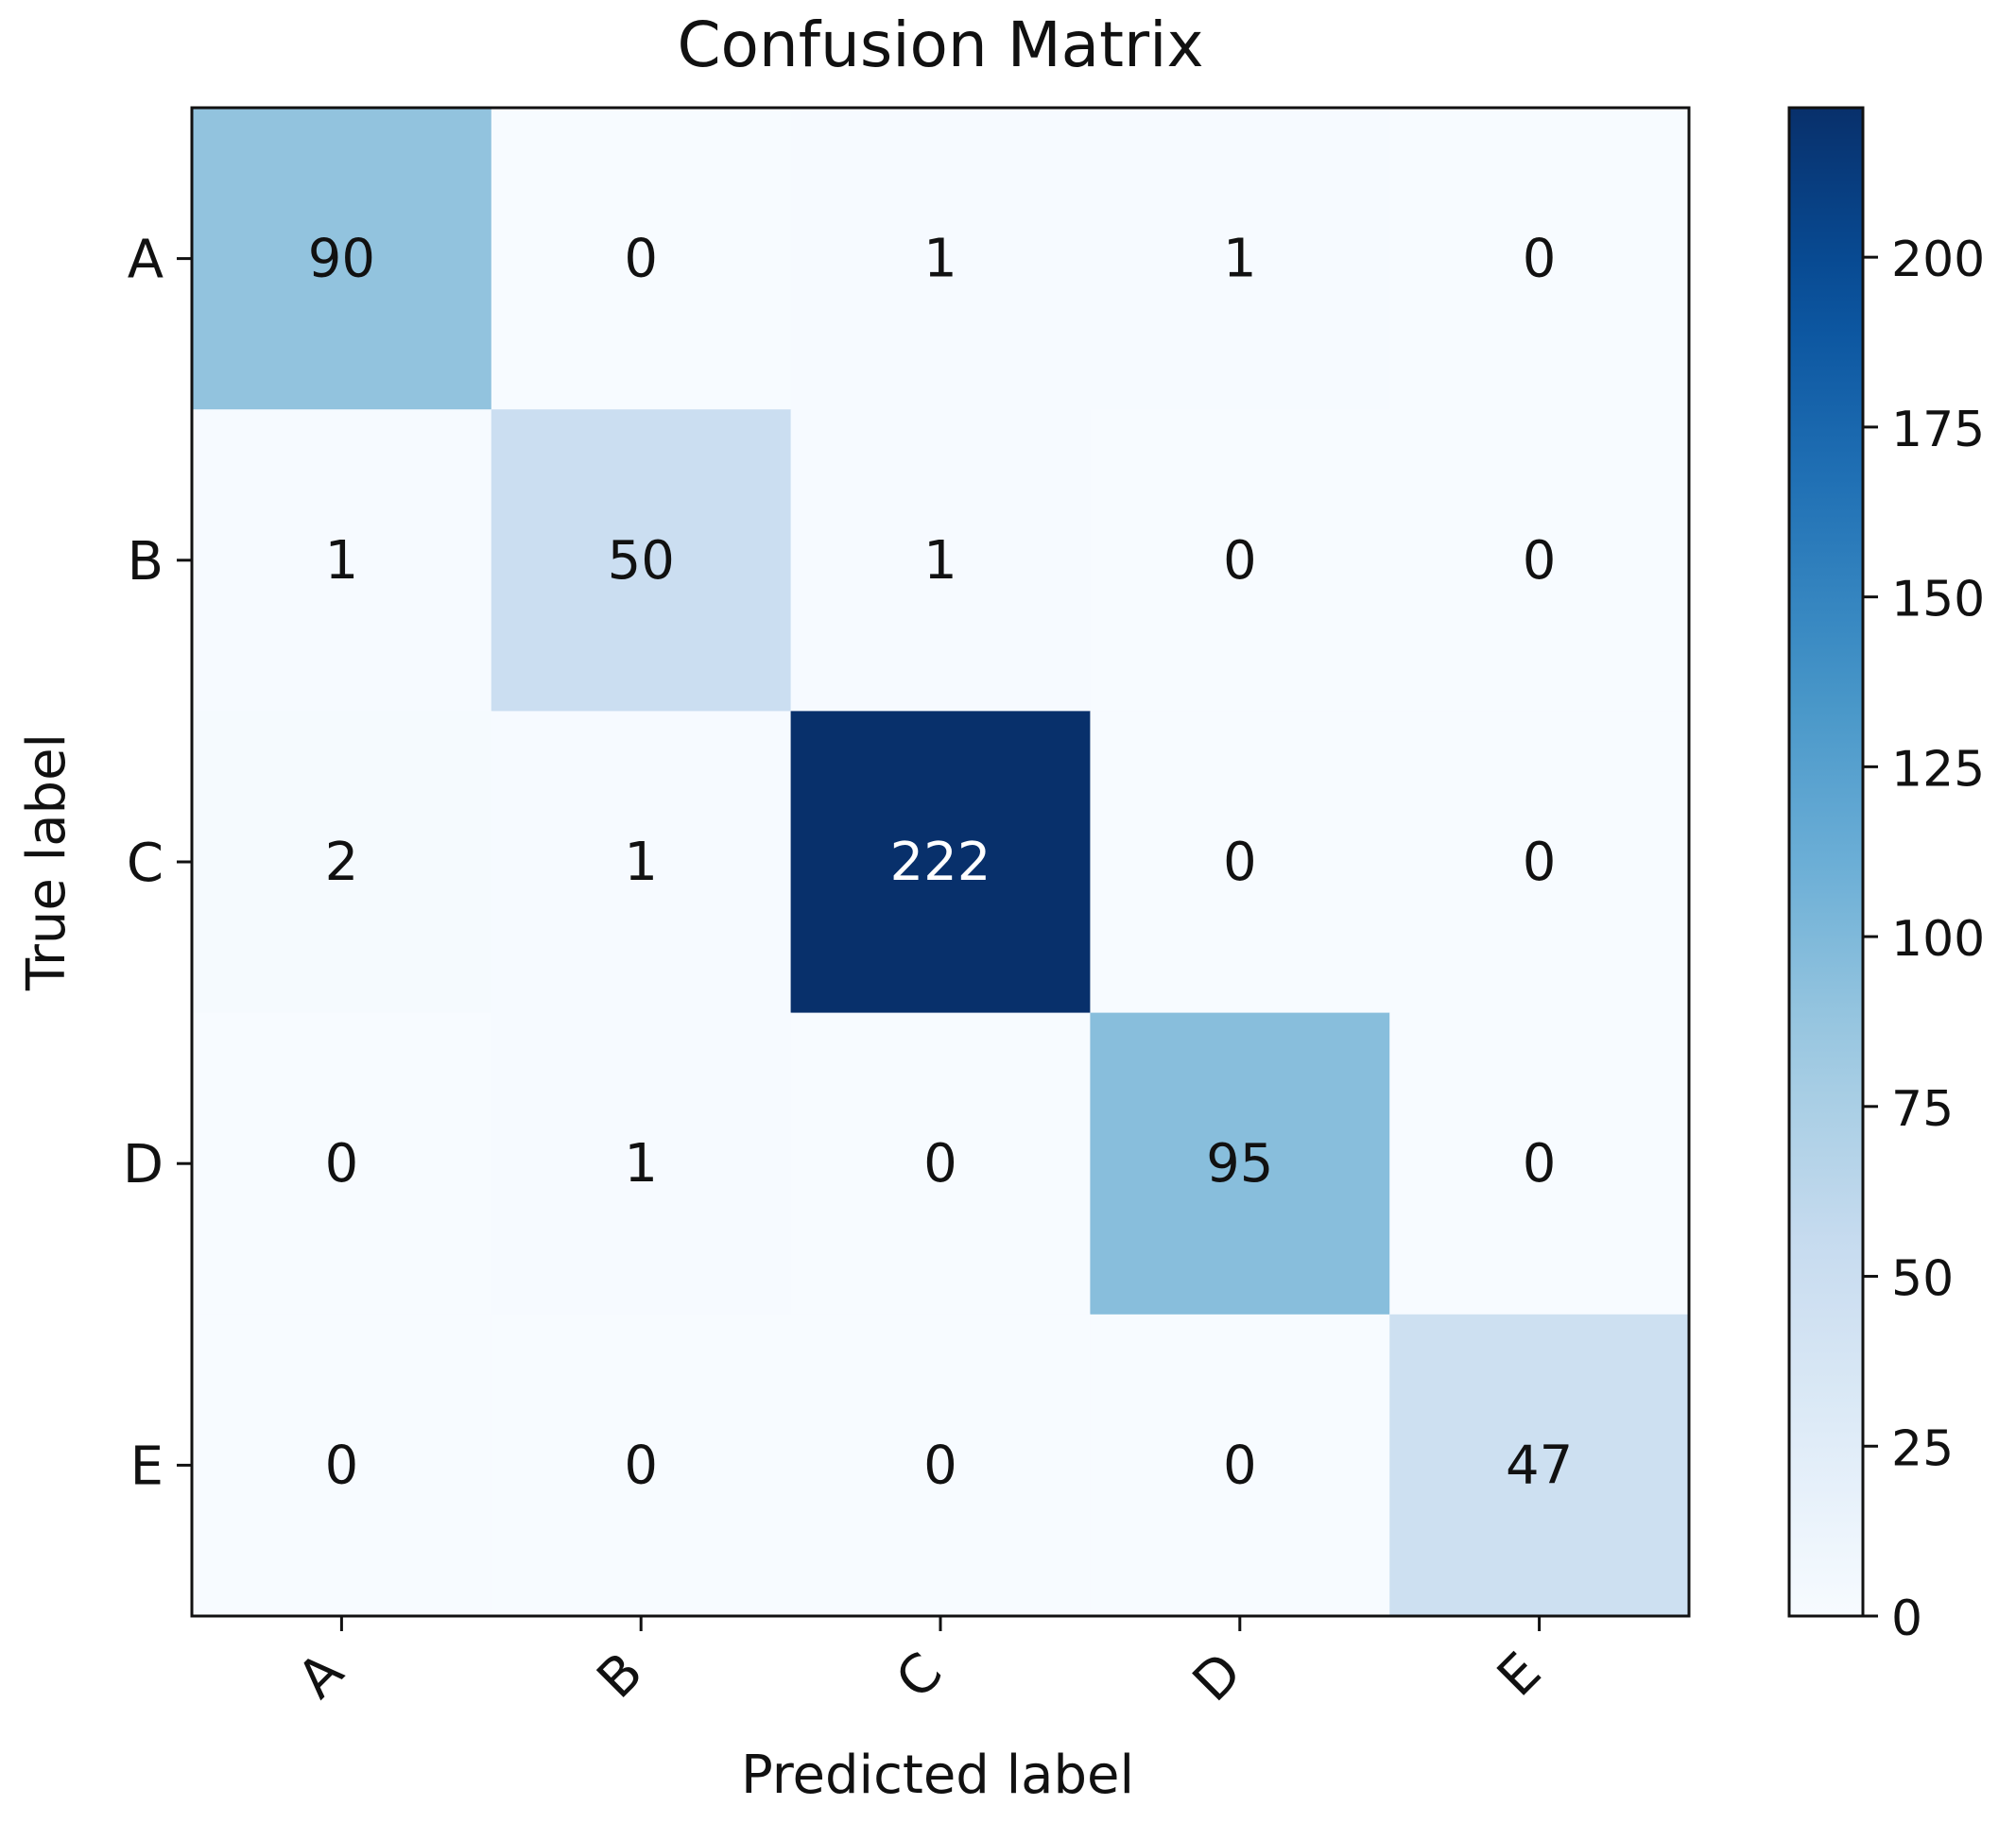 This screenshot has width=2016, height=1823. Describe the element at coordinates (145, 864) in the screenshot. I see `y-tick-label: C` at that location.